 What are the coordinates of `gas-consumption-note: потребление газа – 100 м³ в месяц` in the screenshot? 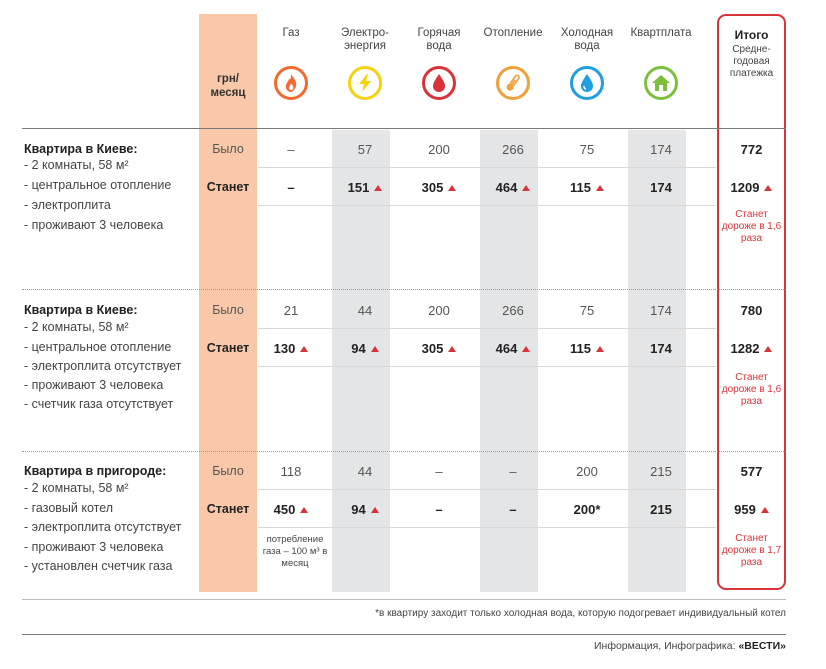 It's located at (295, 551).